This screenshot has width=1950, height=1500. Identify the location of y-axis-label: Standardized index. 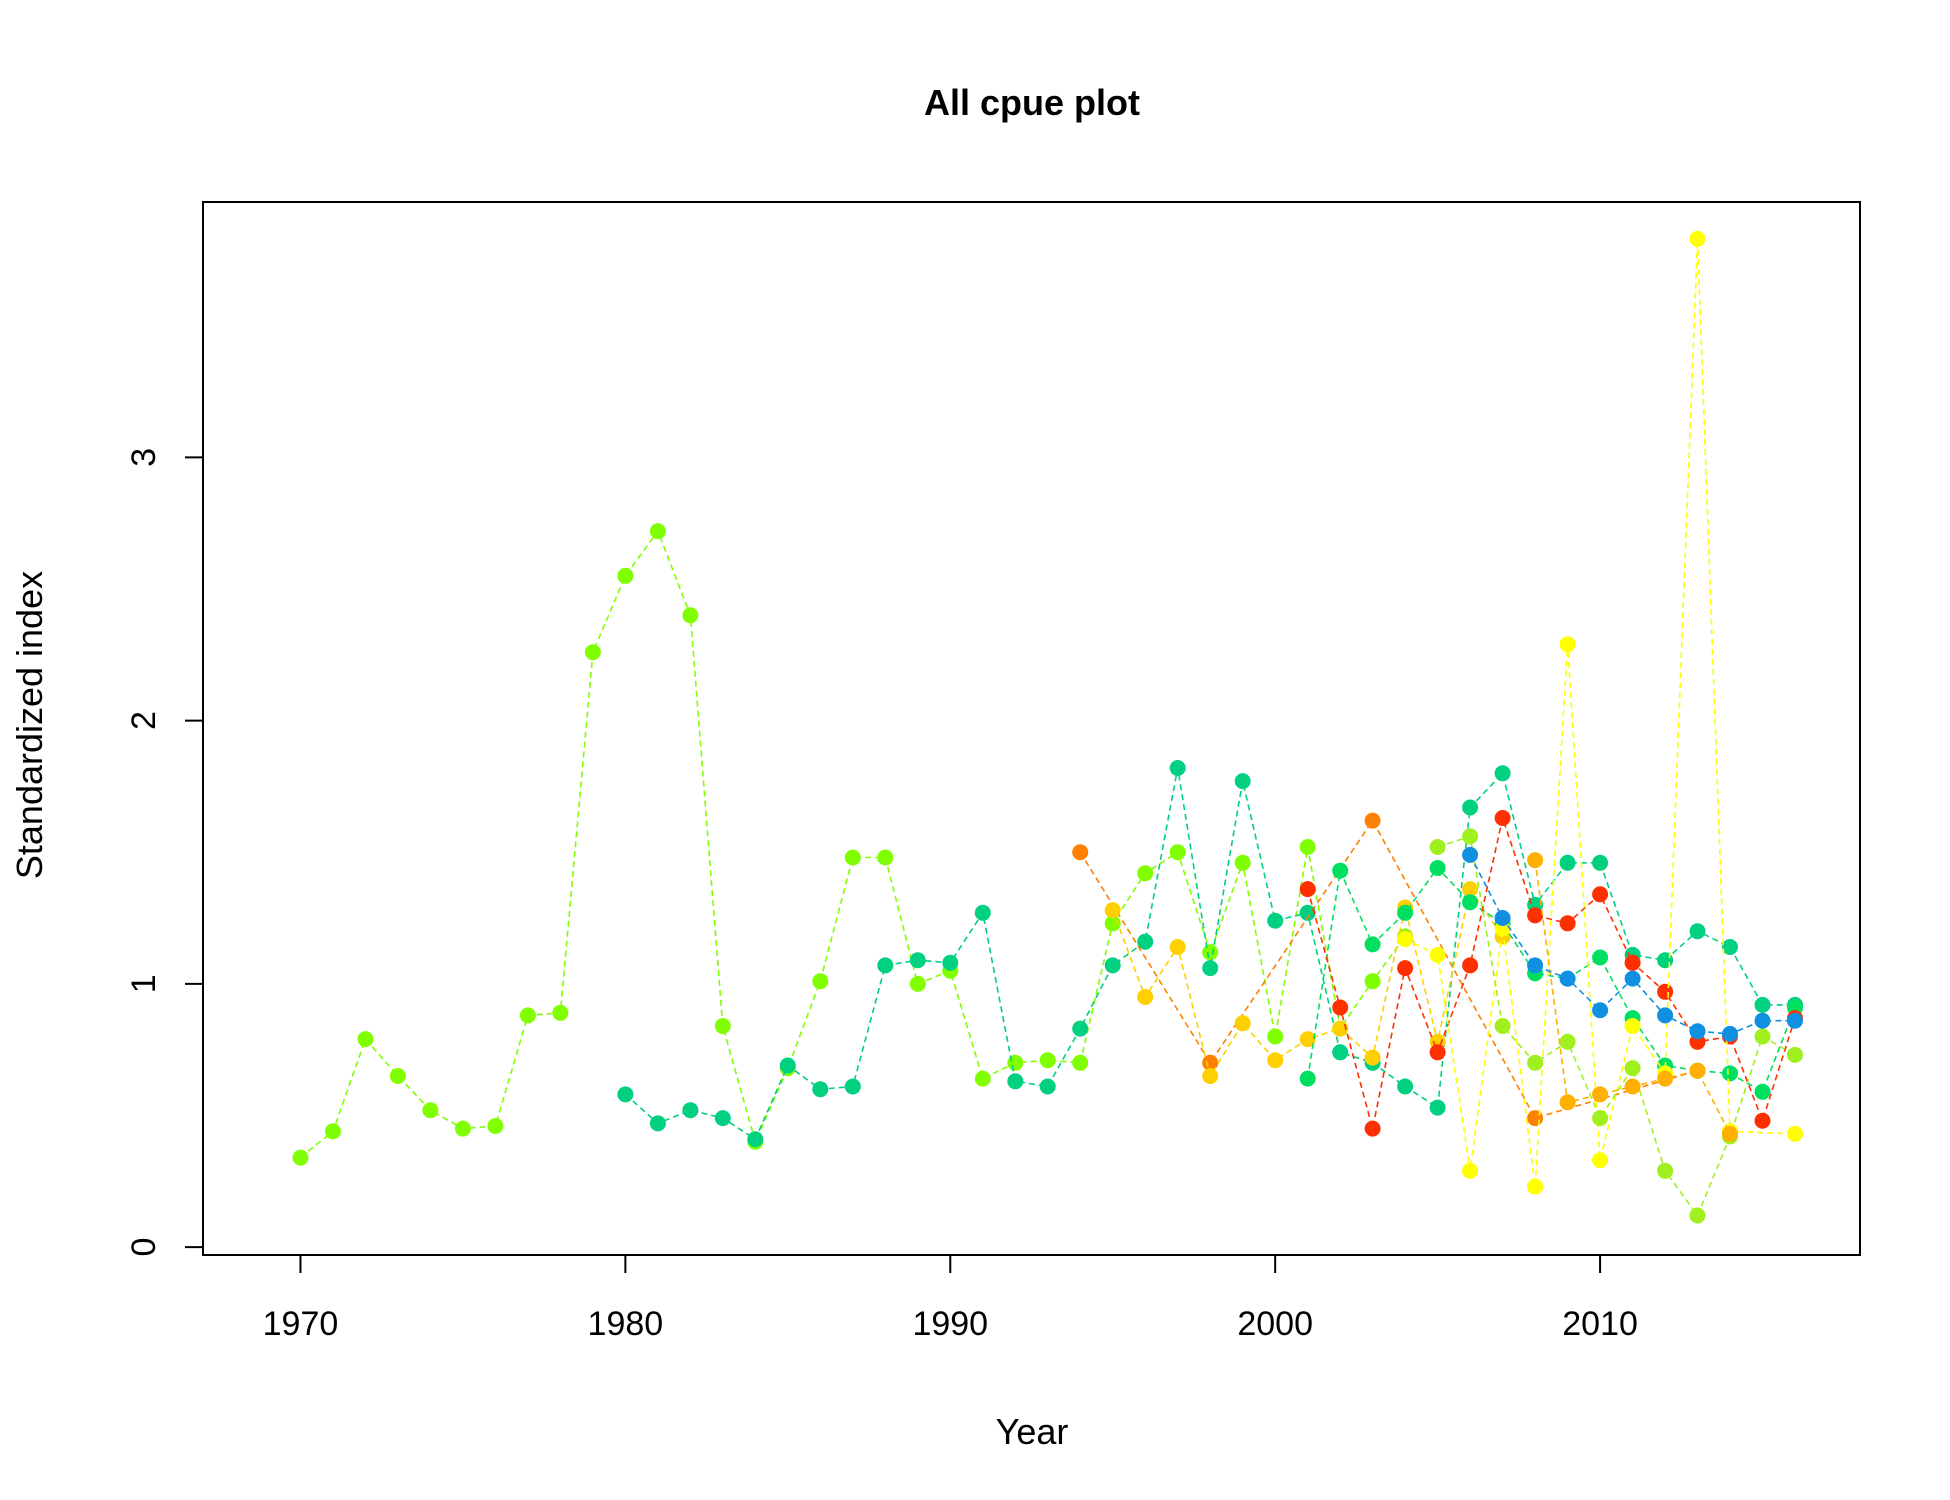
(29, 725).